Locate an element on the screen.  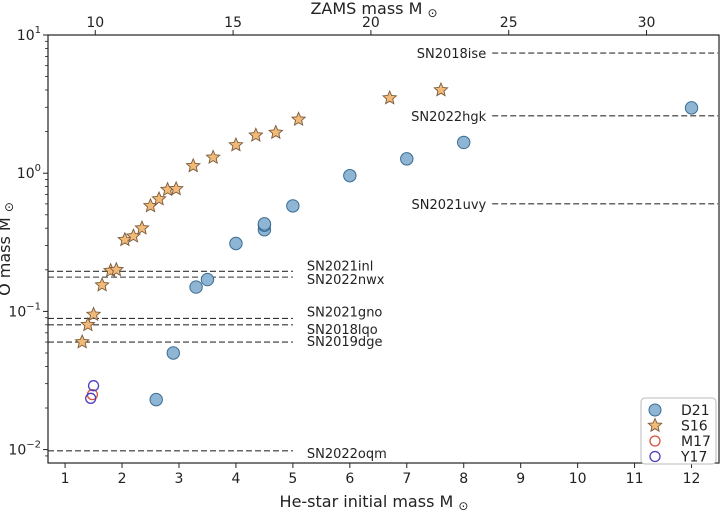
x-tick-label-11: 11 is located at coordinates (635, 479).